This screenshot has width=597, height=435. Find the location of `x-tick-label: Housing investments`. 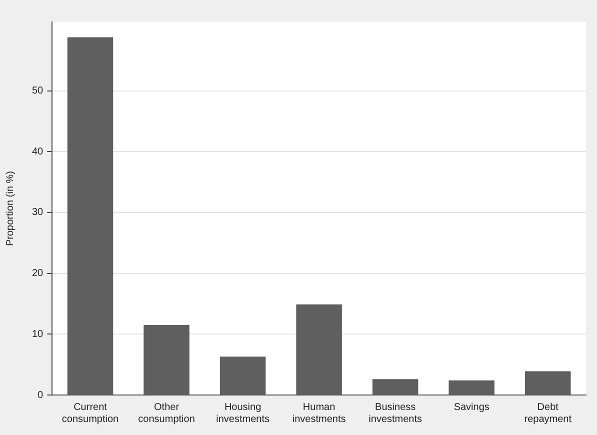

x-tick-label: Housing investments is located at coordinates (243, 413).